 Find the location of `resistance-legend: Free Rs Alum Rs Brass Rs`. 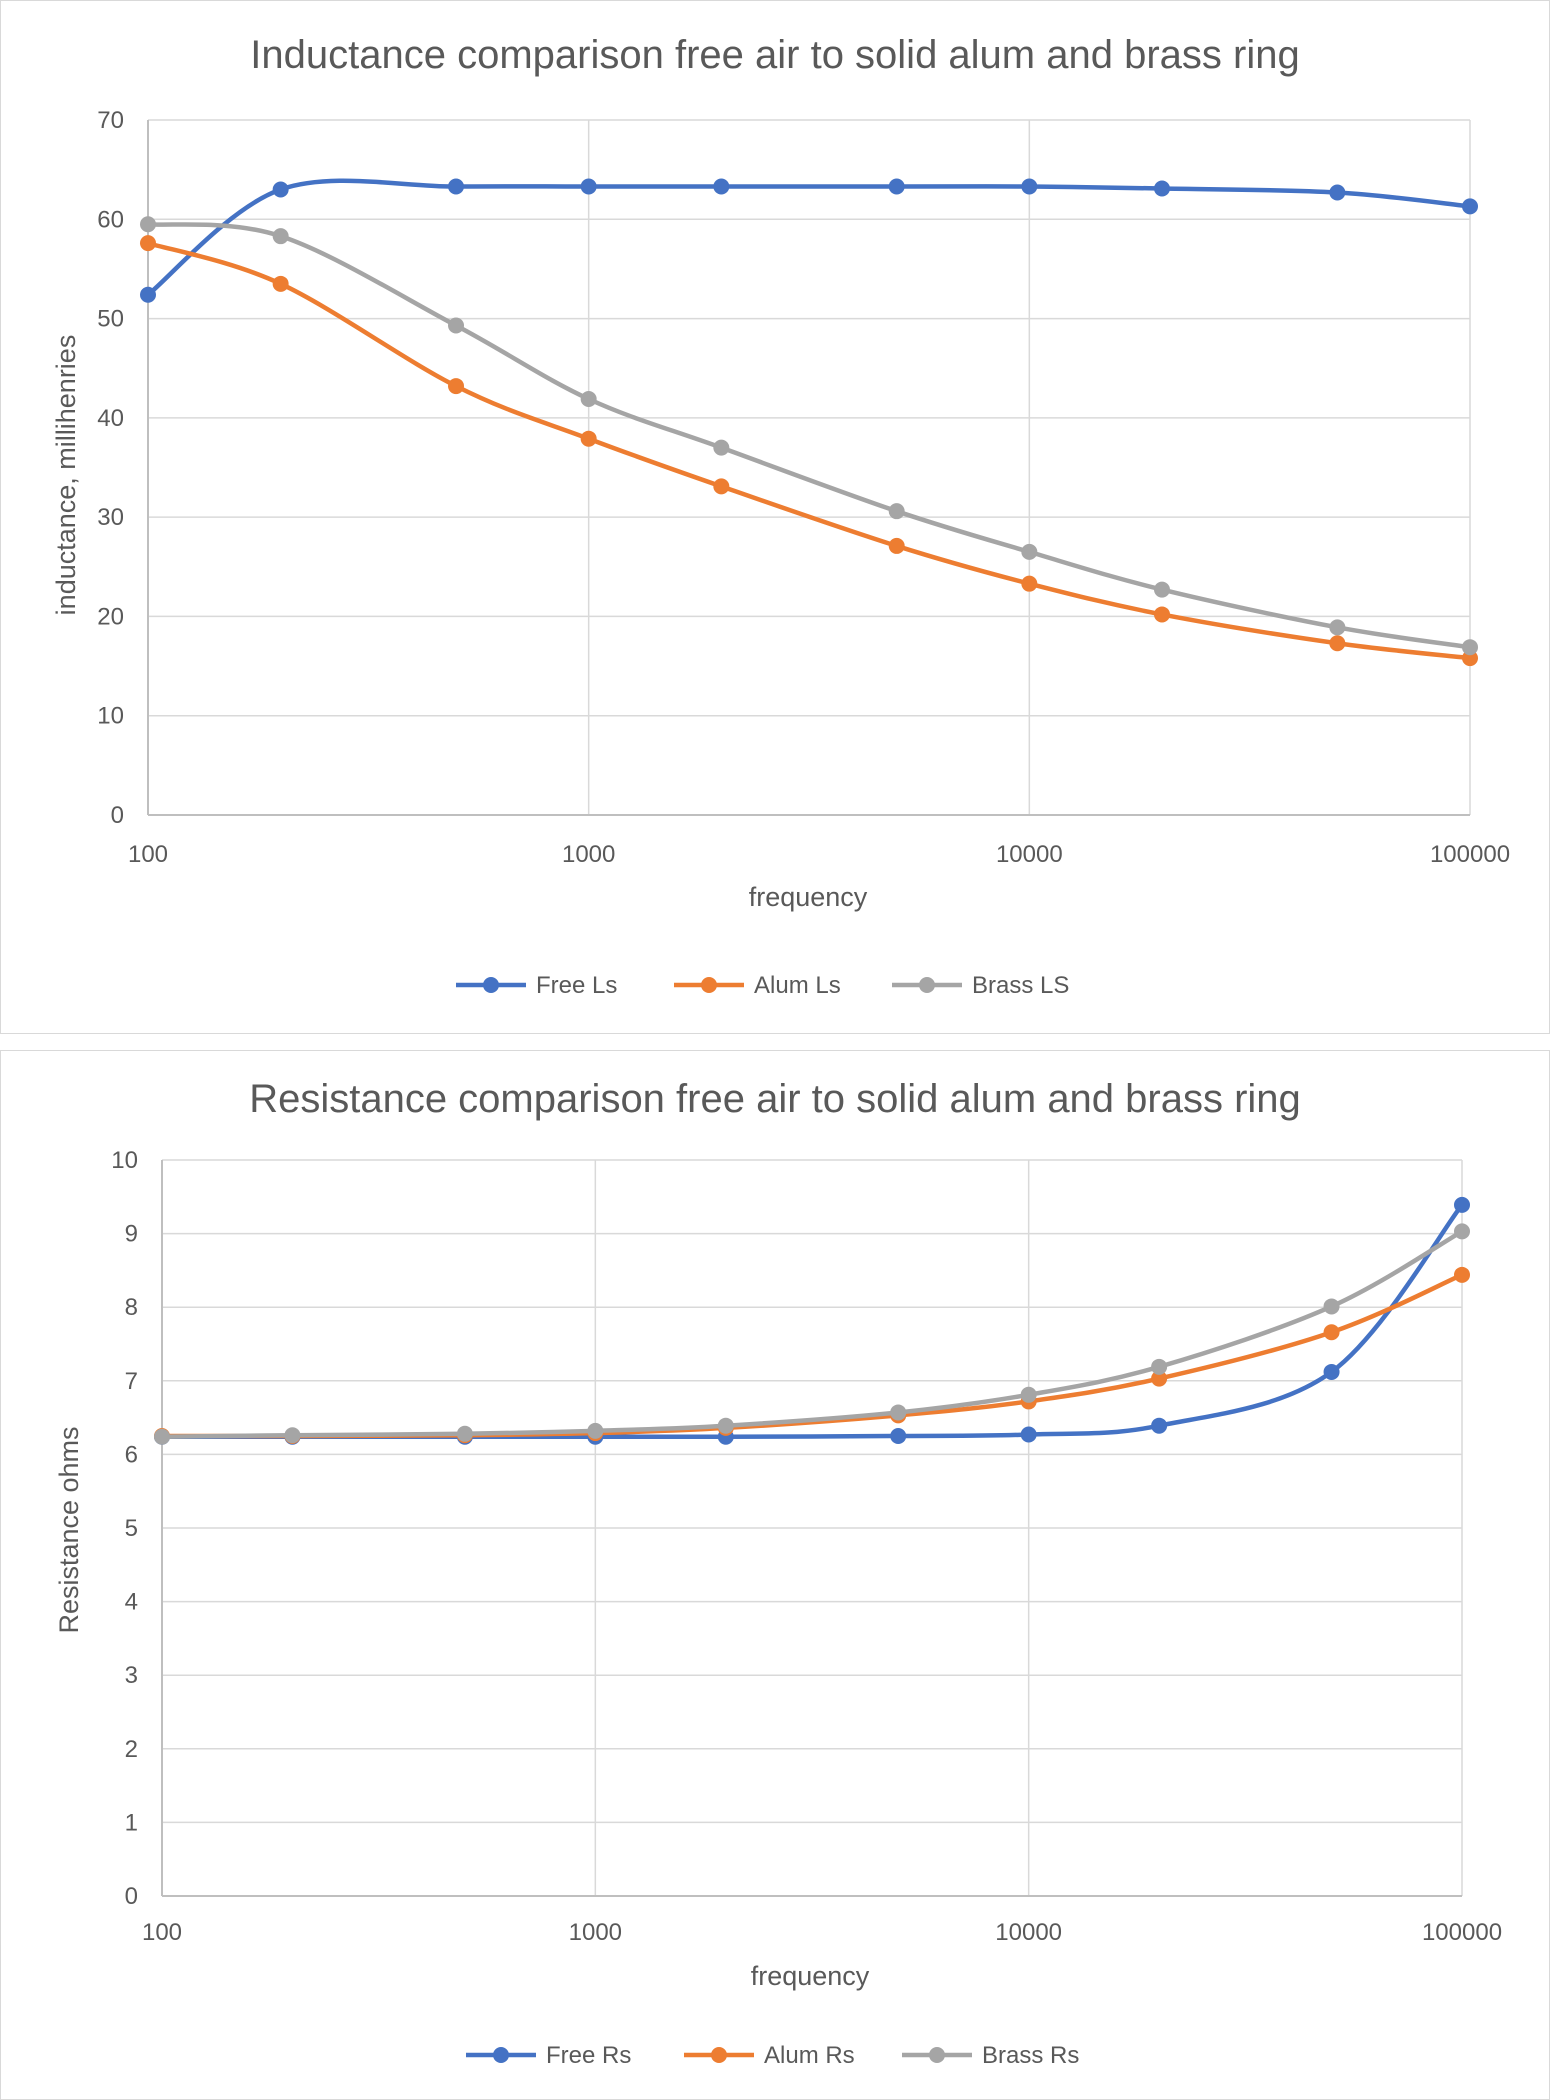

resistance-legend: Free Rs Alum Rs Brass Rs is located at coordinates (772, 2055).